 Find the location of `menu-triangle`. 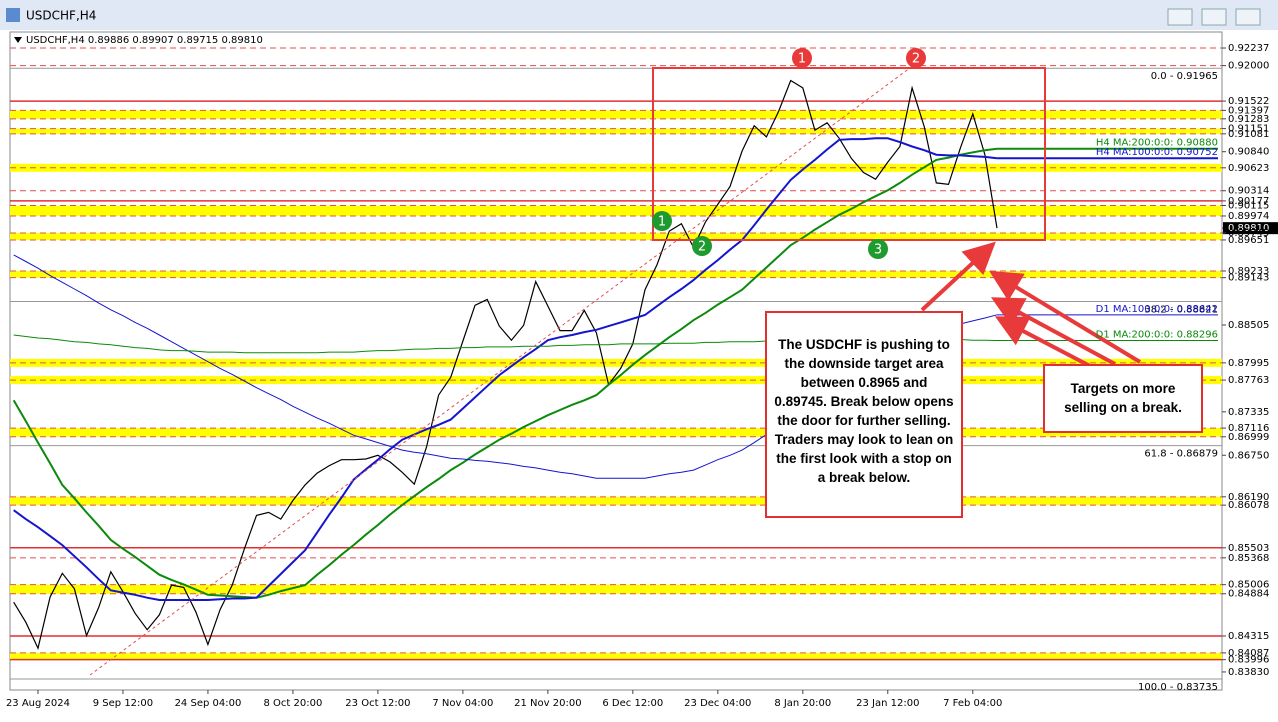

menu-triangle is located at coordinates (18, 40).